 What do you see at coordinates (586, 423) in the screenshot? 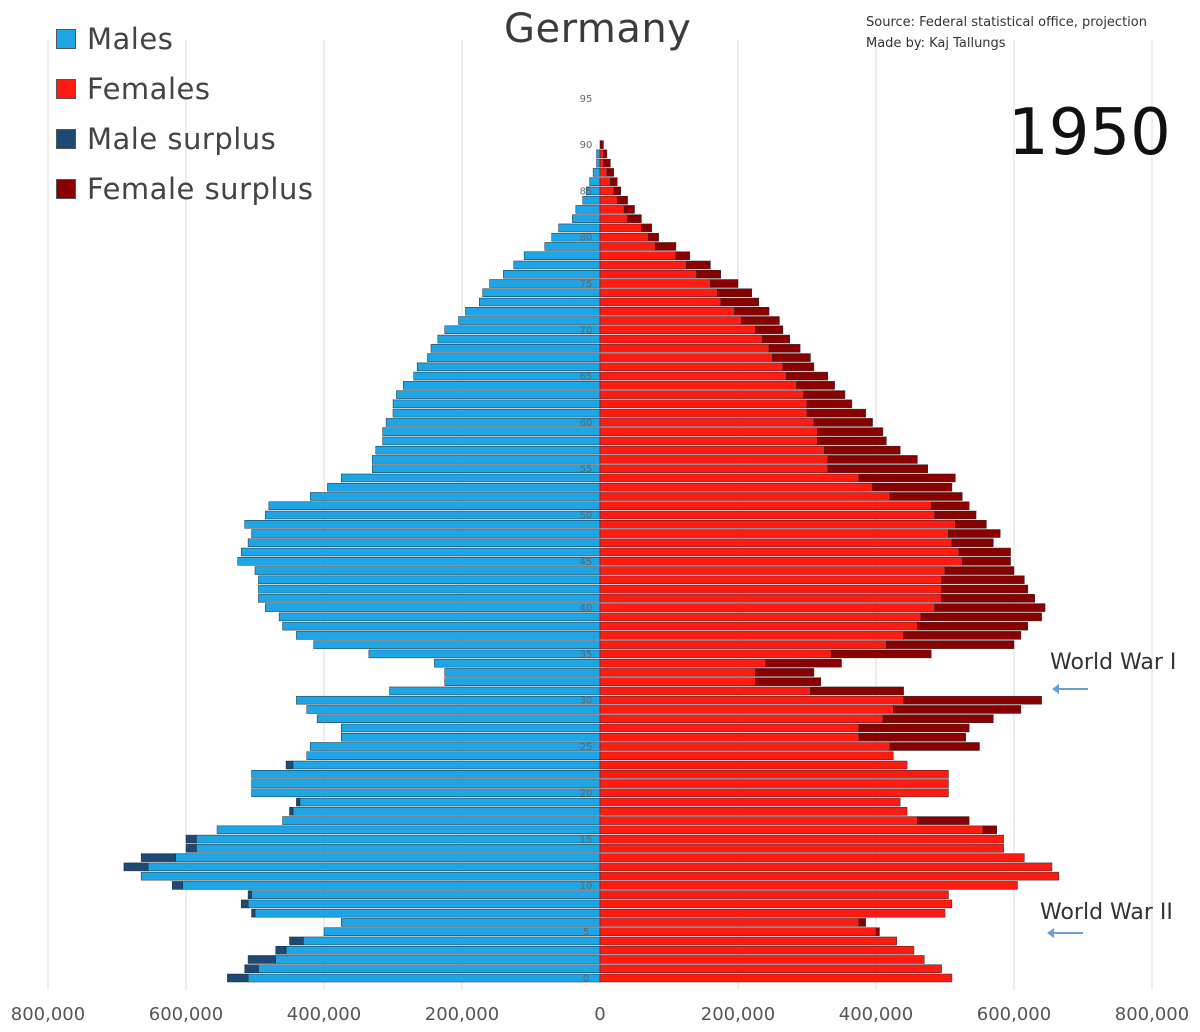
I see `age-tick-label: 60` at bounding box center [586, 423].